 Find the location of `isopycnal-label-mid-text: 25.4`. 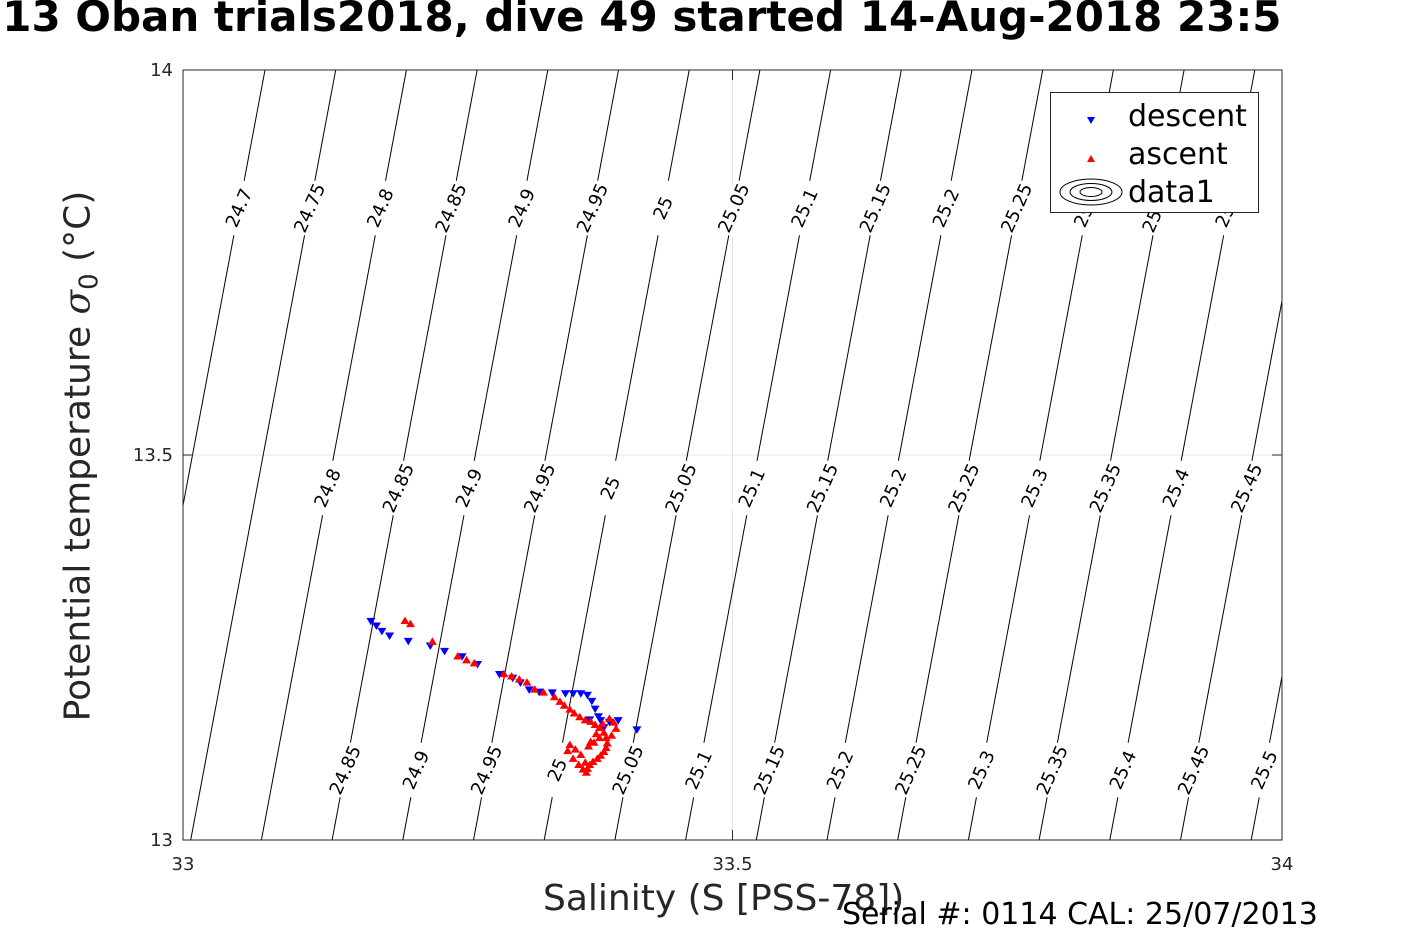

isopycnal-label-mid-text: 25.4 is located at coordinates (1176, 488).